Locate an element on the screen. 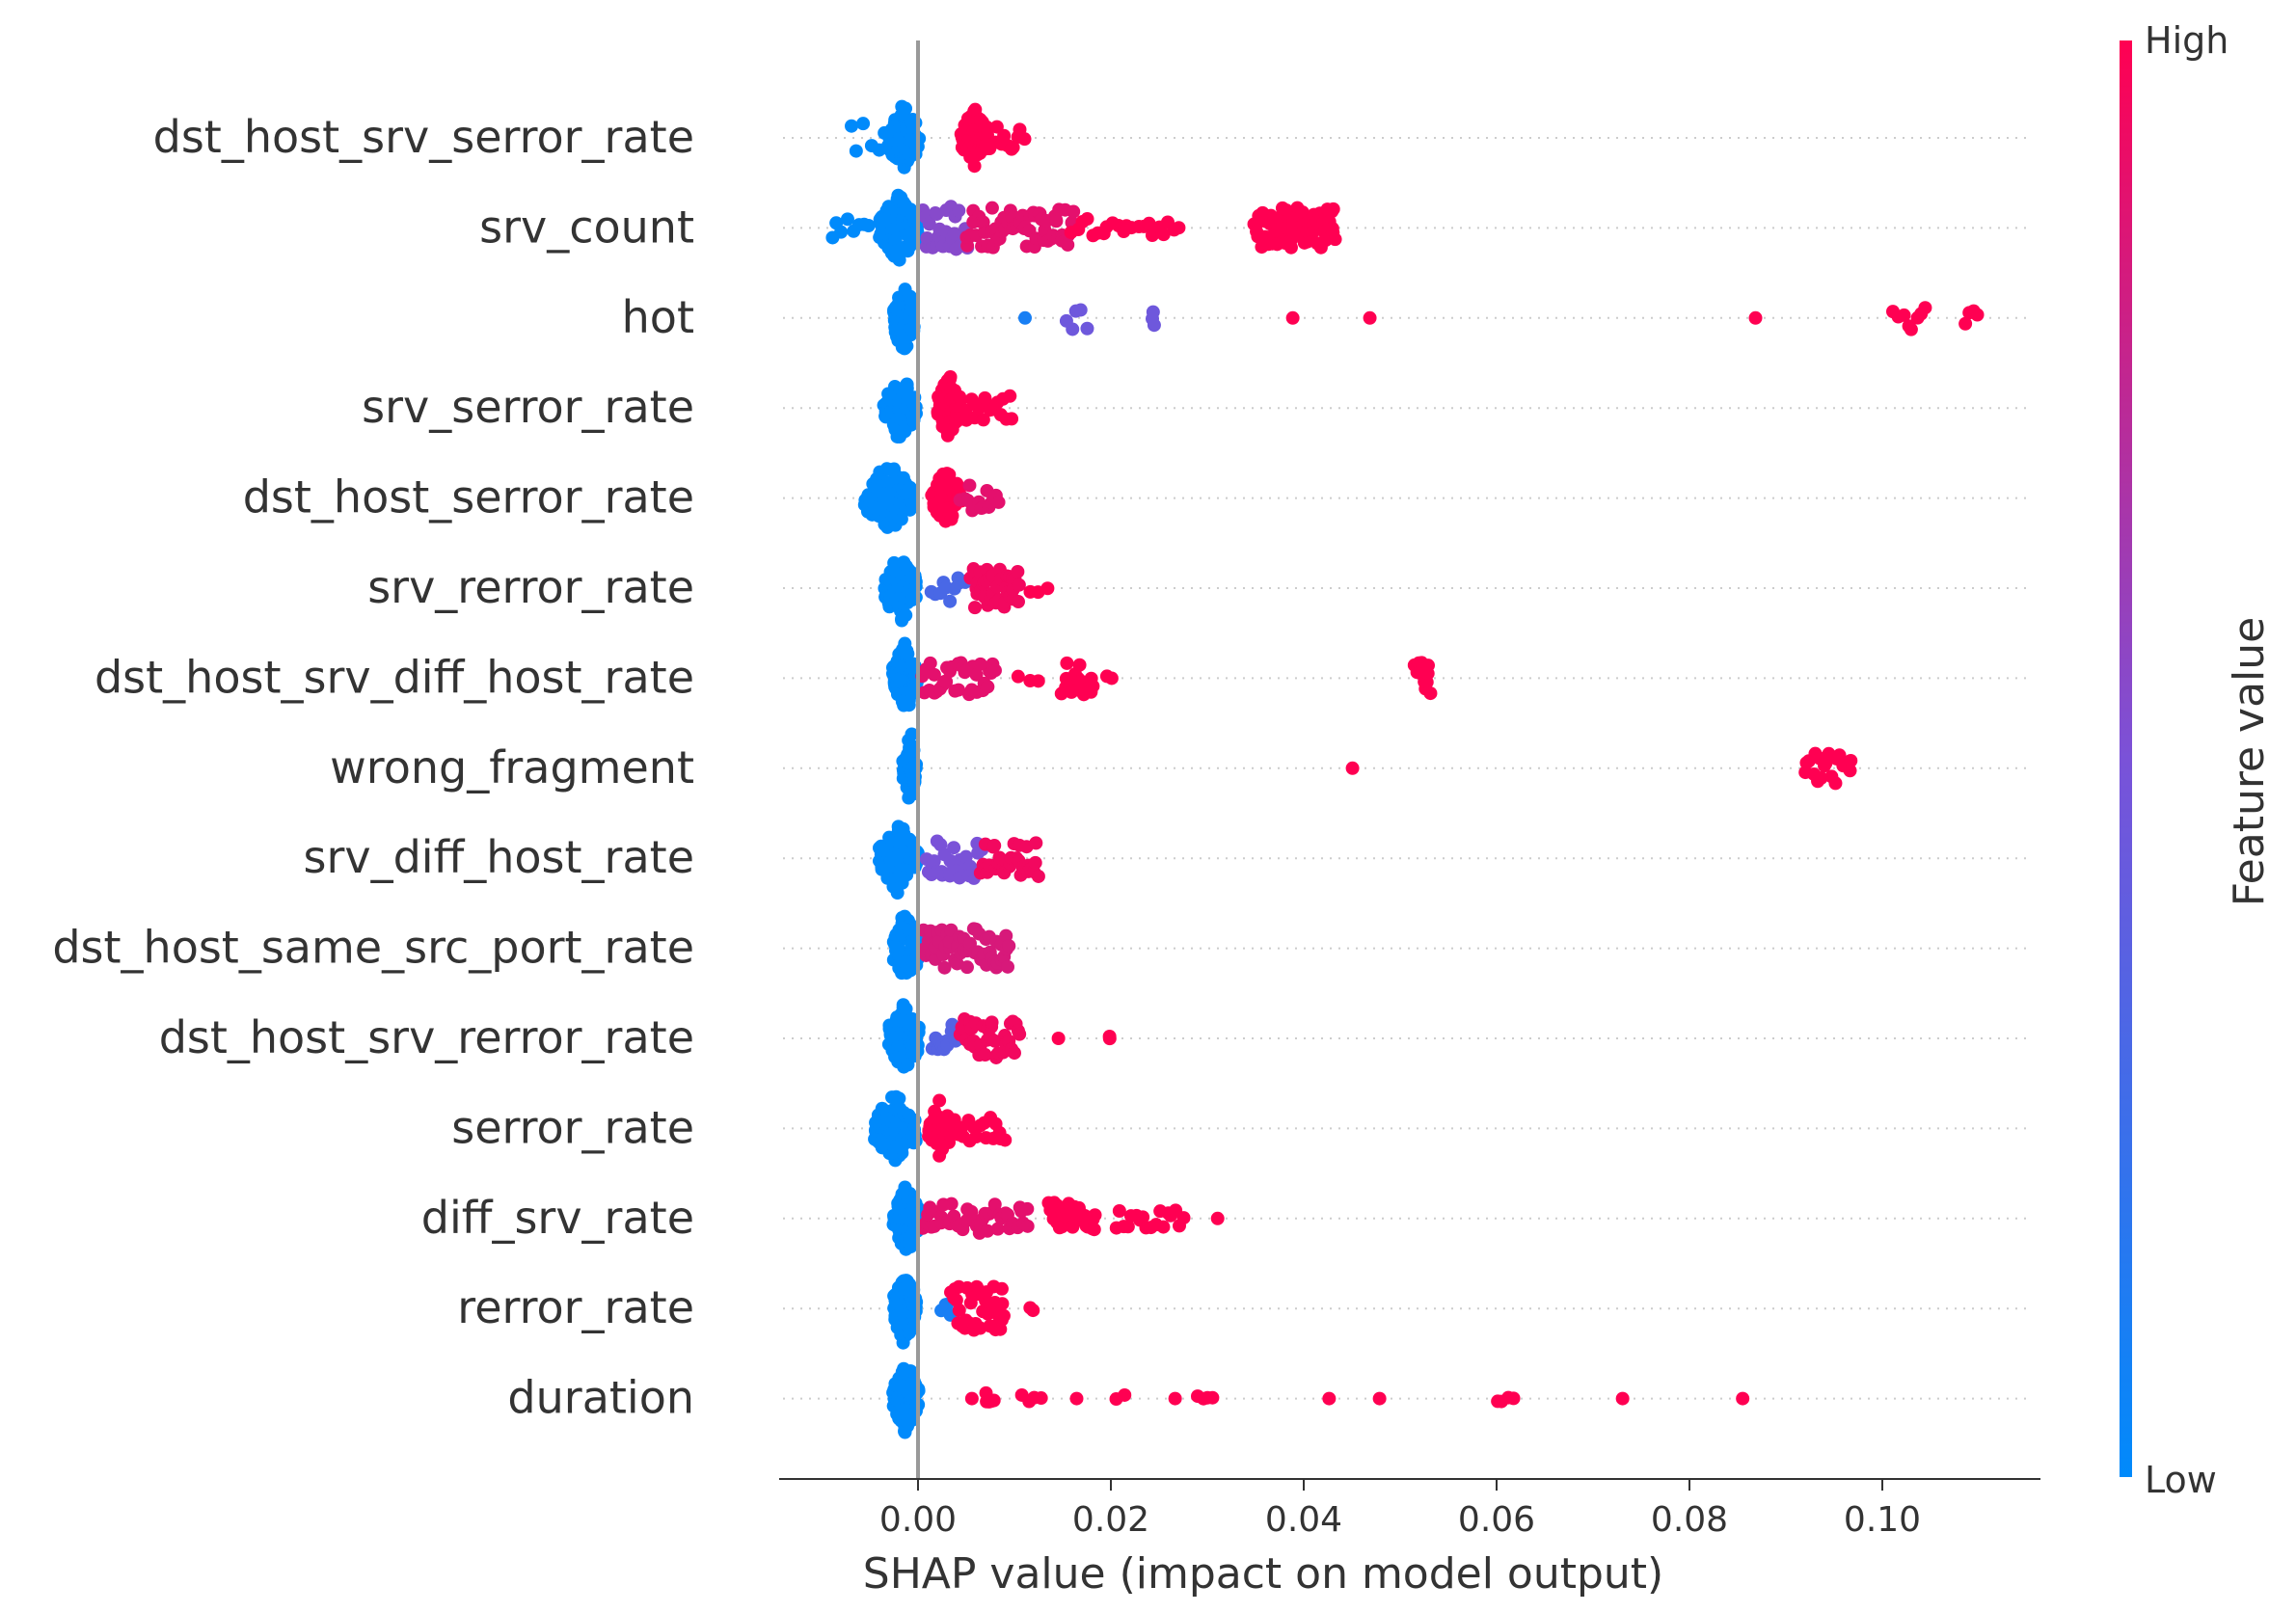 This screenshot has height=1613, width=2296. colorbar-high-label: High is located at coordinates (2186, 40).